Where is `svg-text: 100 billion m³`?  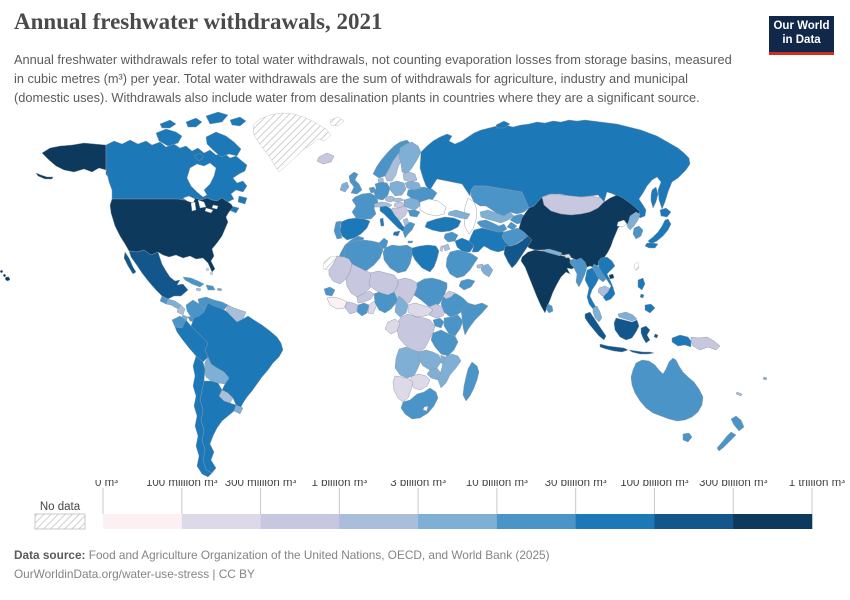 svg-text: 100 billion m³ is located at coordinates (654, 484).